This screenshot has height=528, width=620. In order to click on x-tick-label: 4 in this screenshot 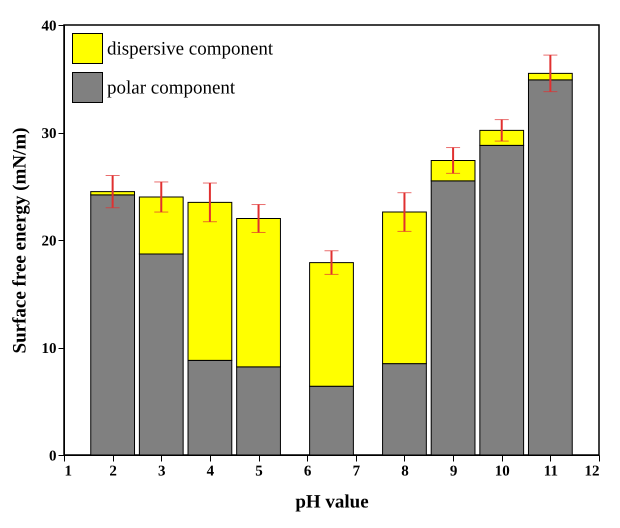, I will do `click(210, 472)`.